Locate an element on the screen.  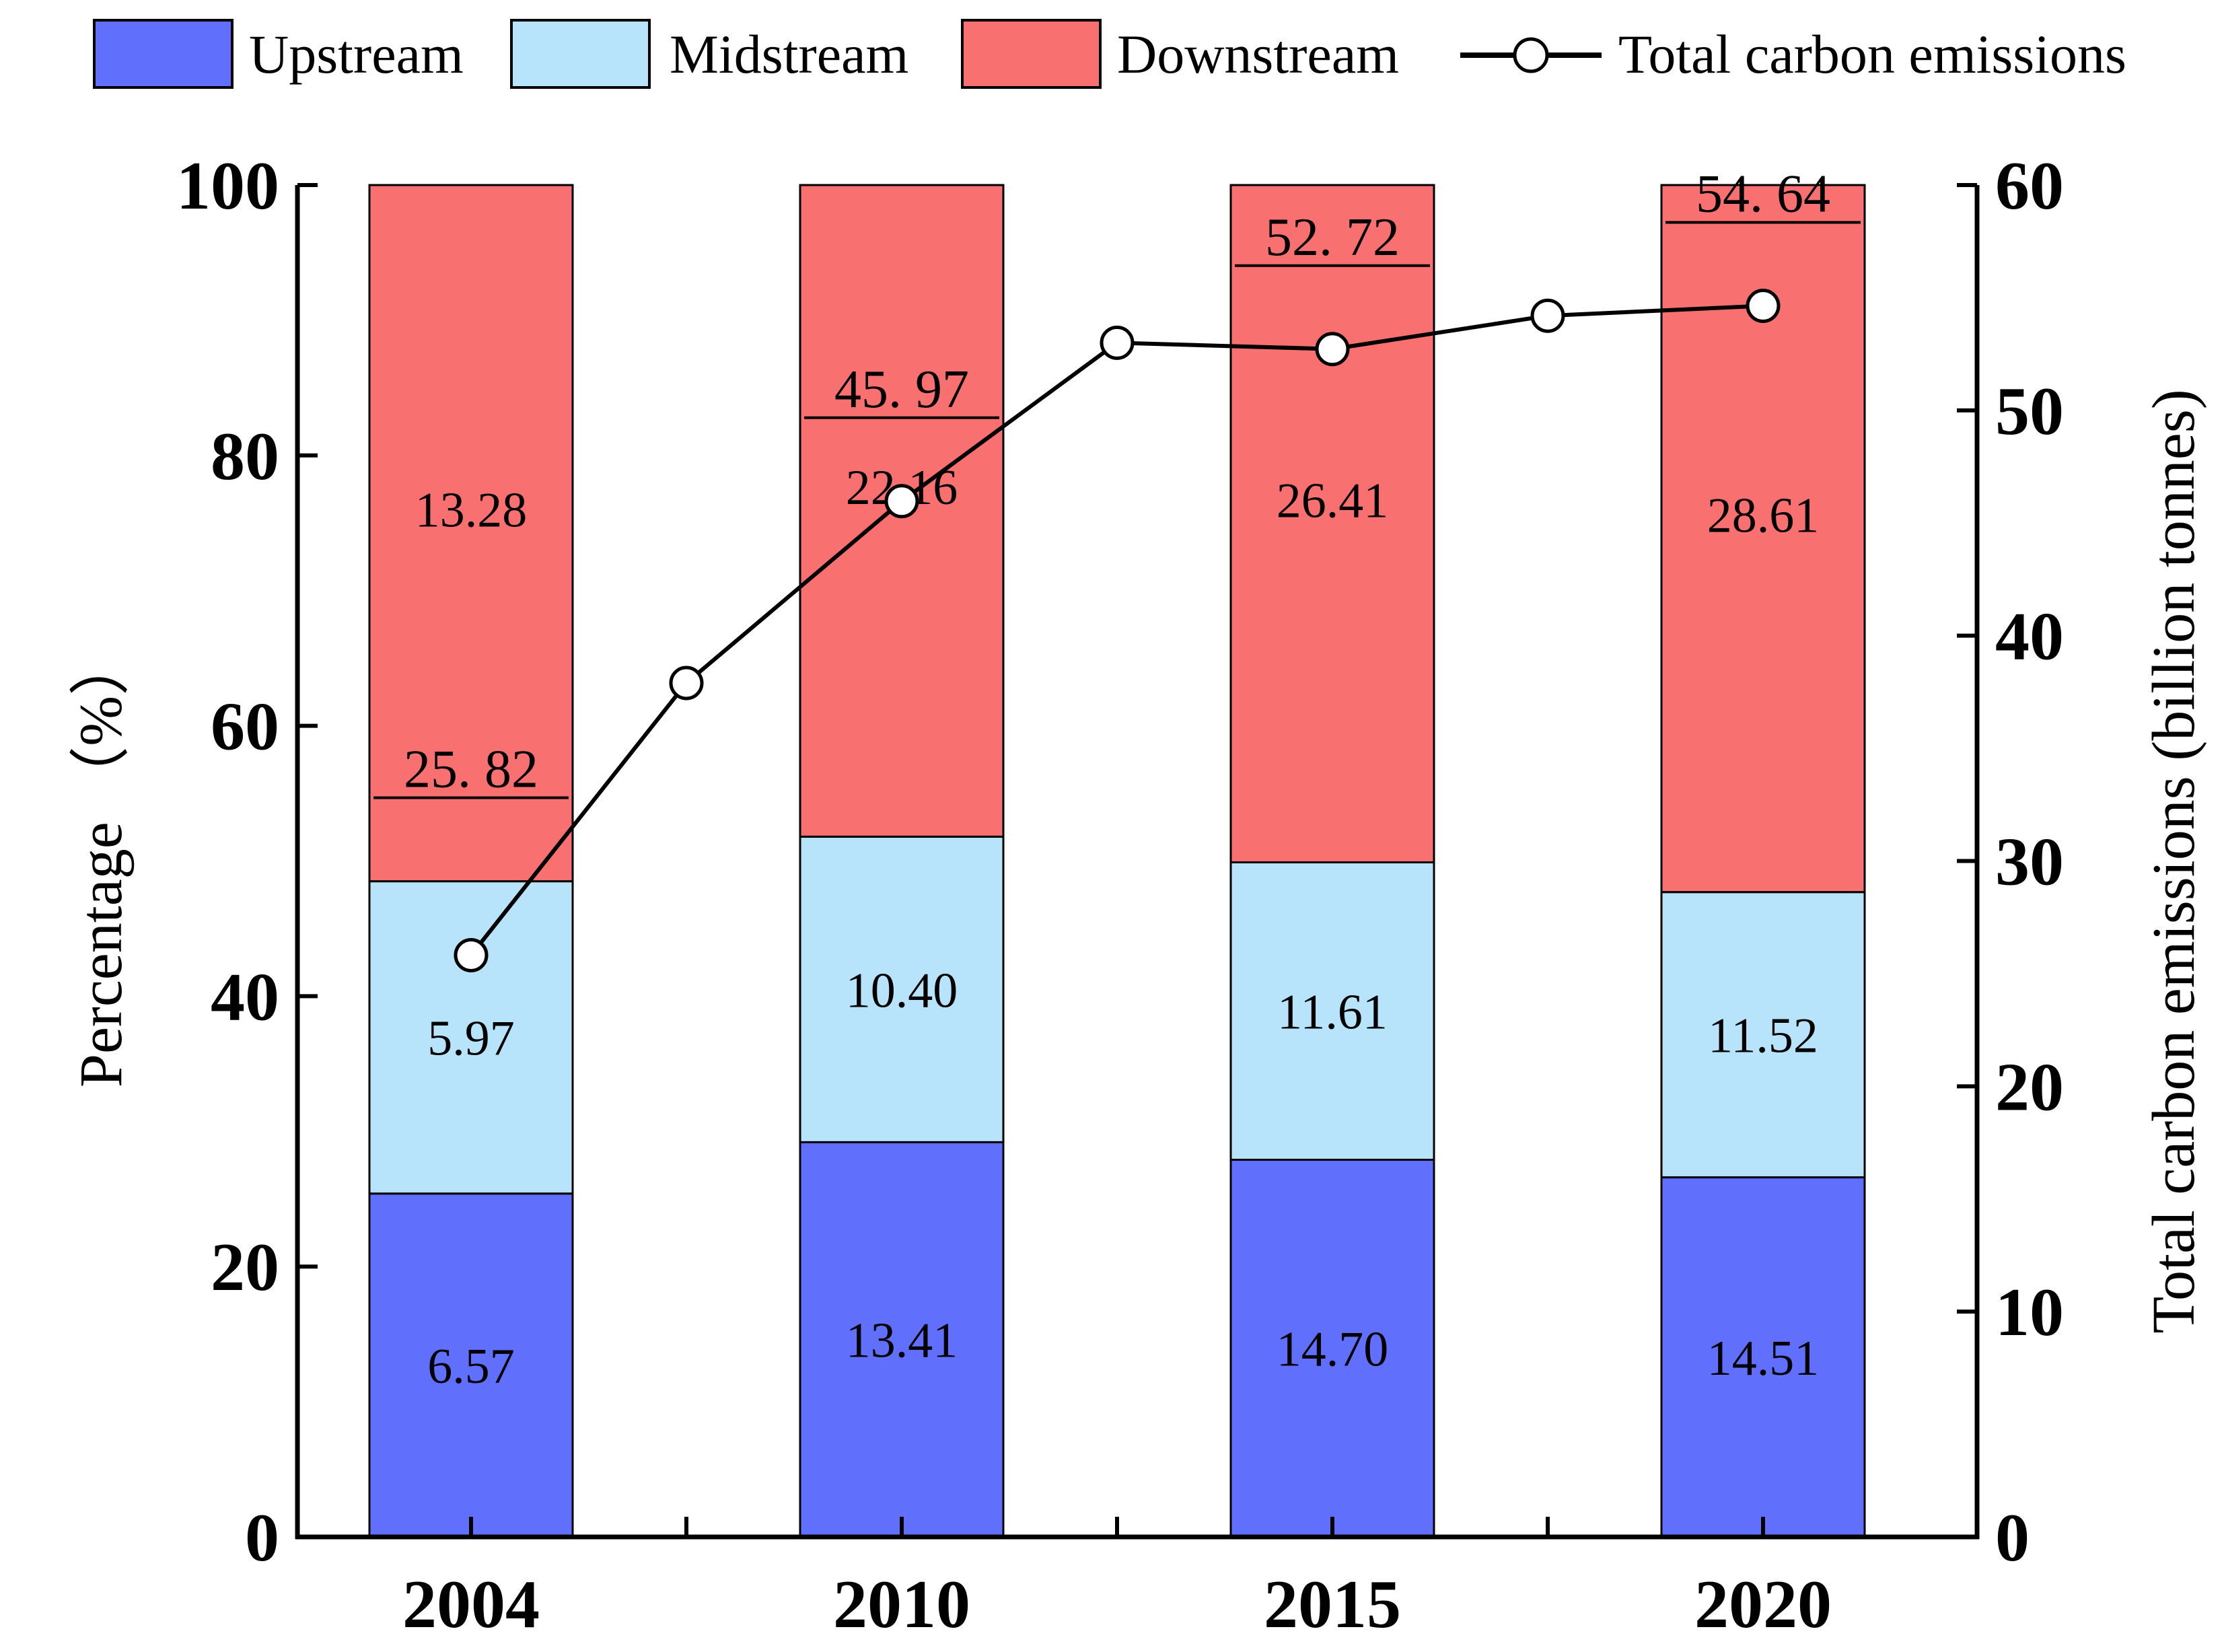
segment-label-upstream-2015: 14.70 is located at coordinates (1333, 1349).